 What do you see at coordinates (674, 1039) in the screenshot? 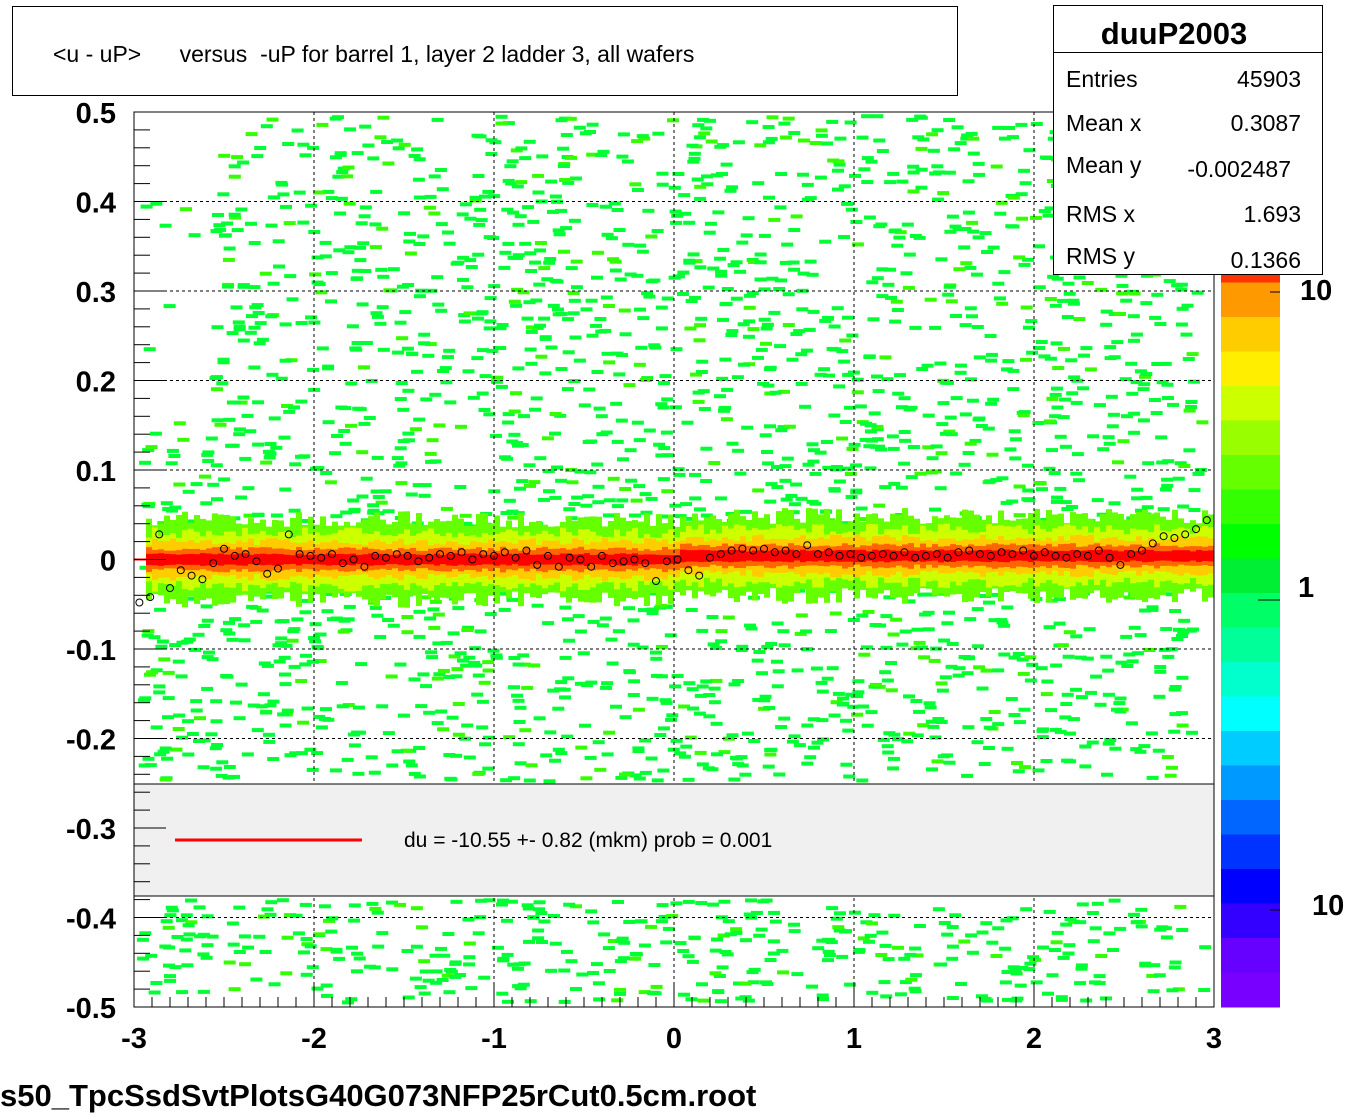
I see `x-tick-label: 0` at bounding box center [674, 1039].